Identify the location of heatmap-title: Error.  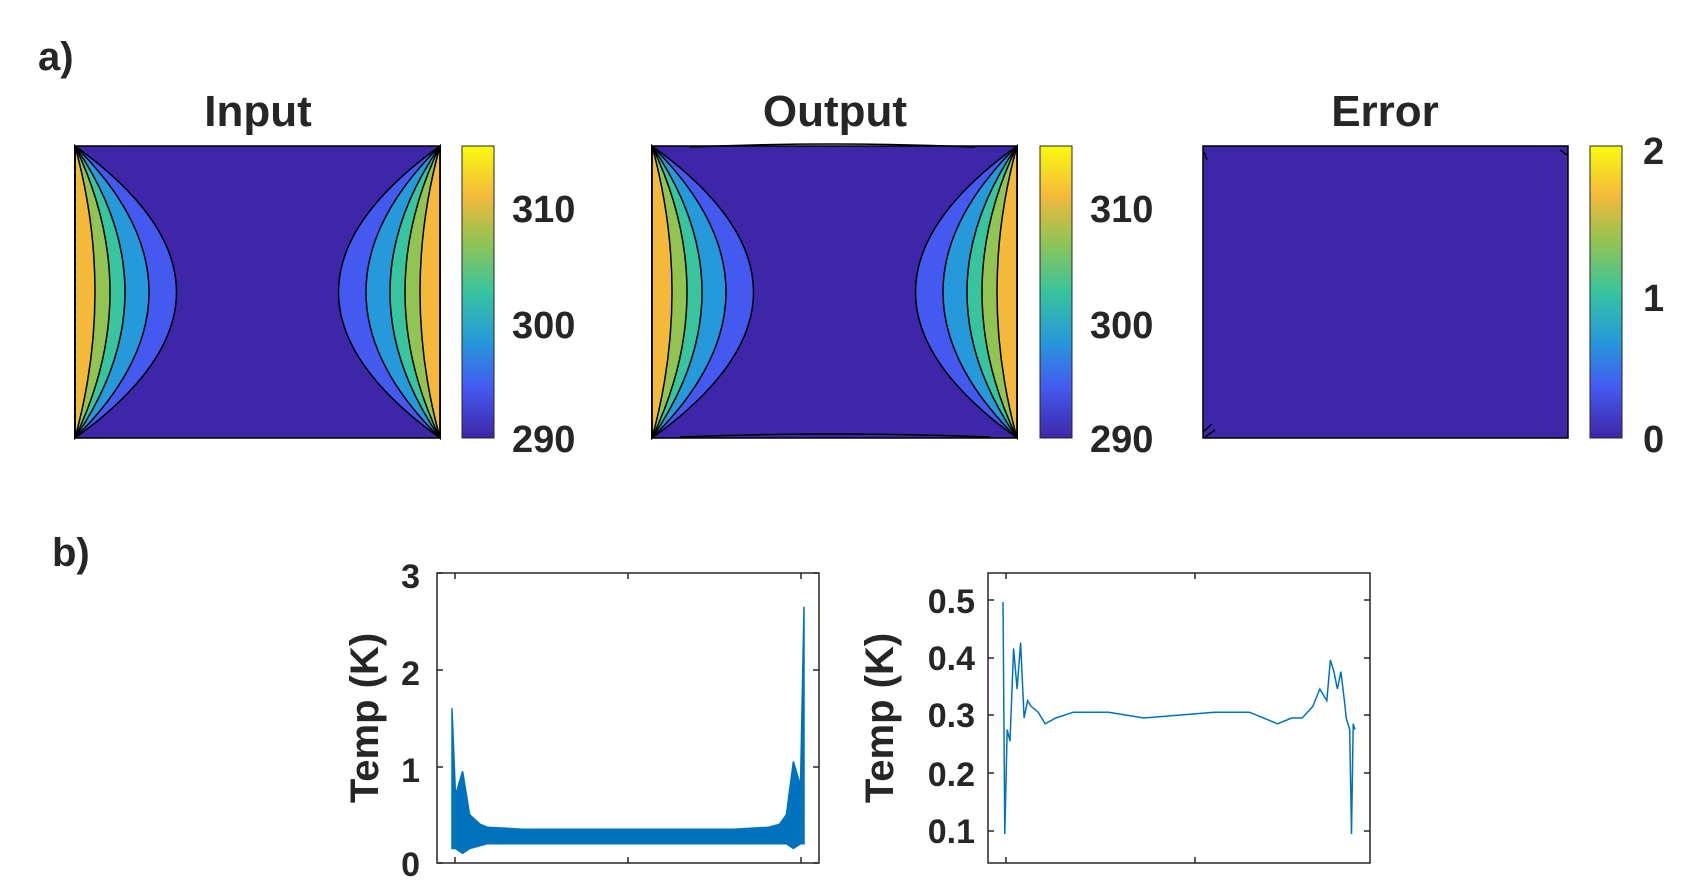
(1385, 111).